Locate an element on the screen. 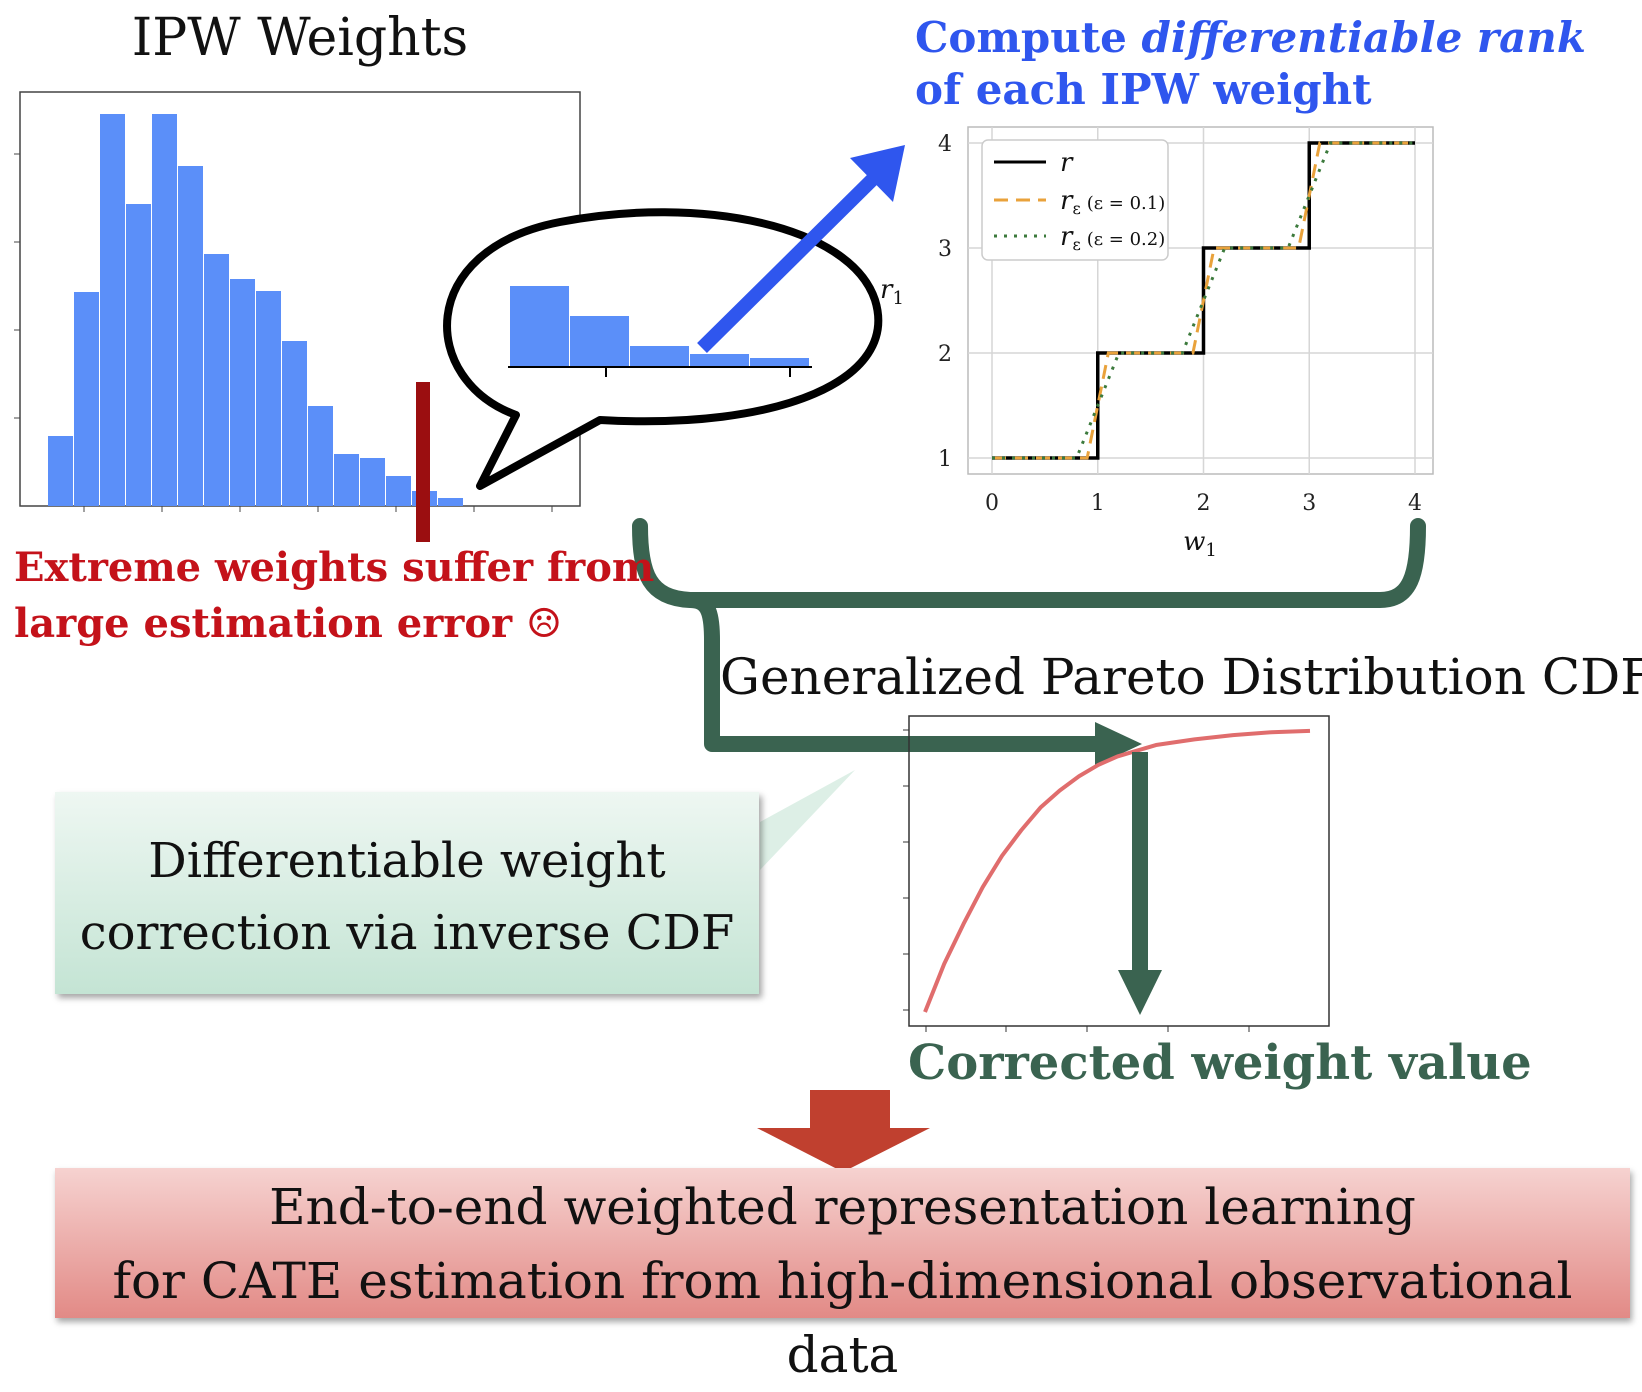 Image resolution: width=1642 pixels, height=1392 pixels. rank-x-tick-label: 2 is located at coordinates (1204, 503).